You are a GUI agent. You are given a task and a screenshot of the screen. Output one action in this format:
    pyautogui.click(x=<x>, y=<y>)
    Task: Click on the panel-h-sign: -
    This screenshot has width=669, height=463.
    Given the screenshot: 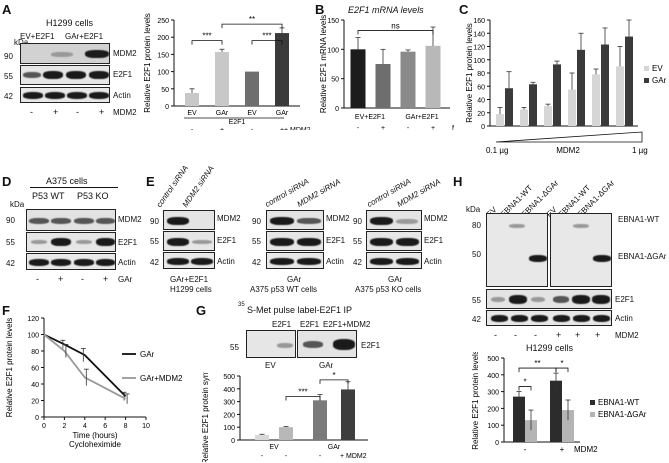 What is the action you would take?
    pyautogui.click(x=525, y=449)
    